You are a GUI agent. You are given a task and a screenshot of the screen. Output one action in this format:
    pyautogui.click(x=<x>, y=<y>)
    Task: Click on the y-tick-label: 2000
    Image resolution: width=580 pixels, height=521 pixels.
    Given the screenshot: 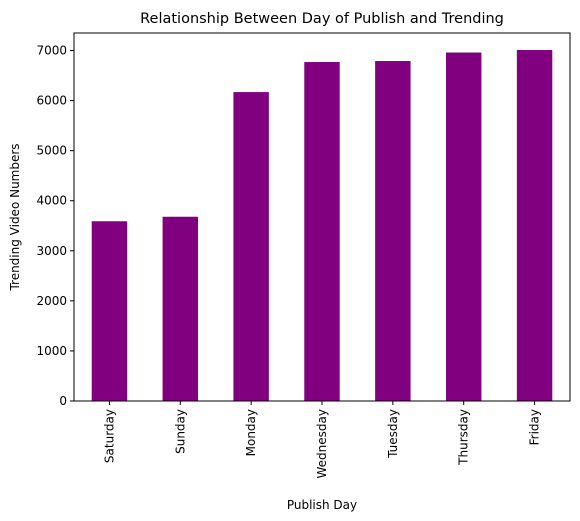 What is the action you would take?
    pyautogui.click(x=51, y=301)
    